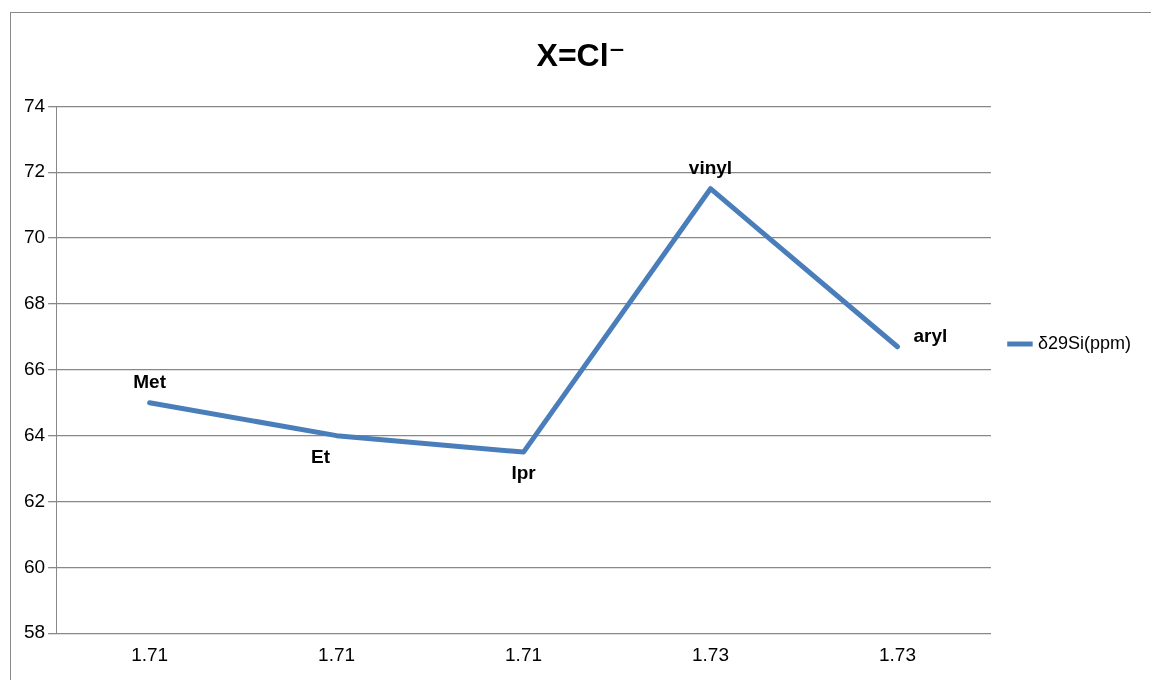 This screenshot has height=680, width=1151. Describe the element at coordinates (524, 473) in the screenshot. I see `data-label: Ipr` at that location.